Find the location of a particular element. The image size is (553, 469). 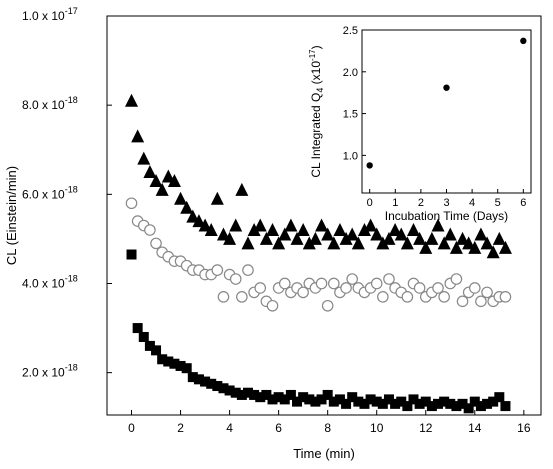

main-y-tick-label: 4.0 x 10⁻¹⁸ is located at coordinates (50, 281).